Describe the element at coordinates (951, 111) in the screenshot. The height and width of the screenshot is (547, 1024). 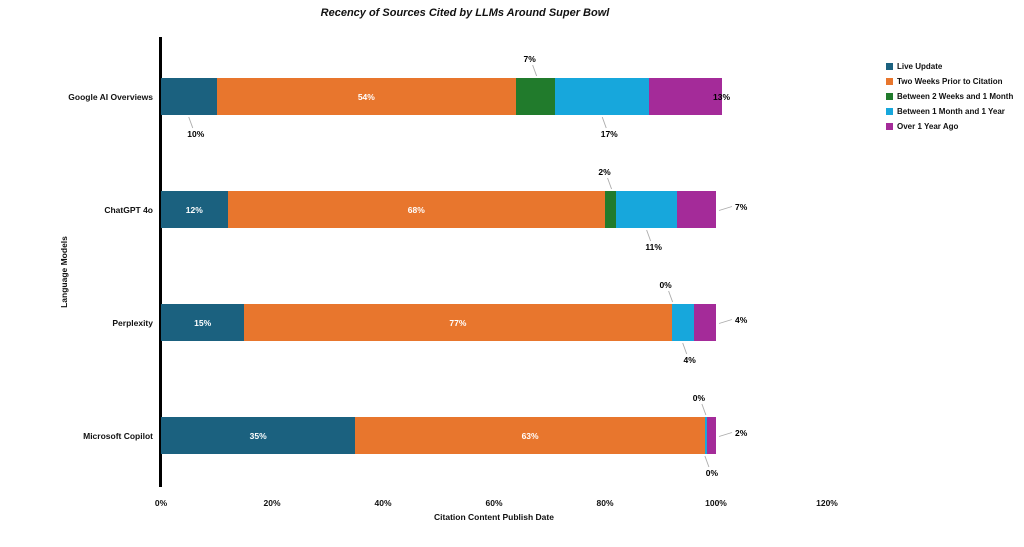
I see `legend-label: Between 1 Month and 1 Year` at that location.